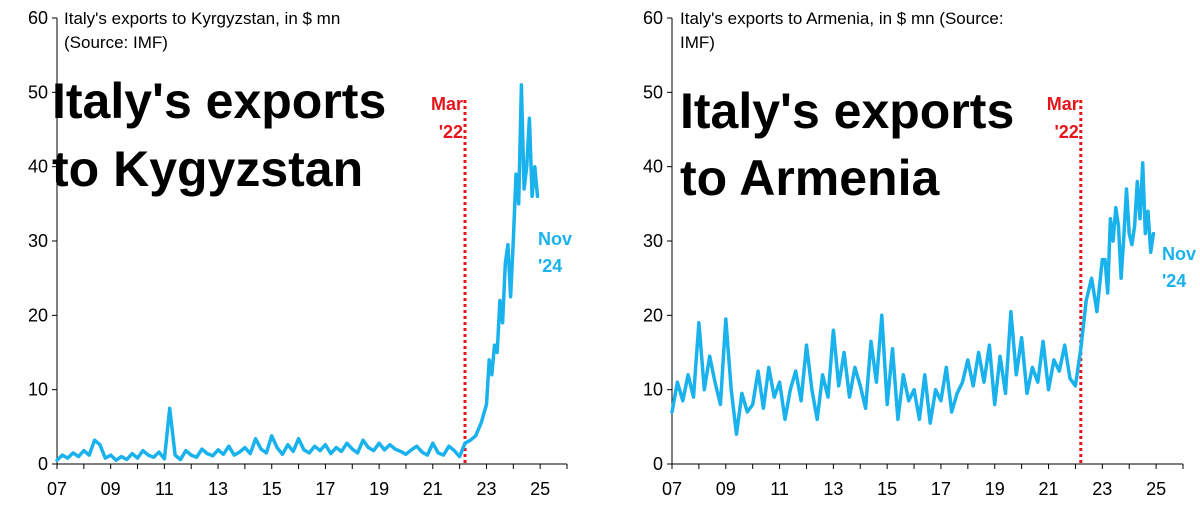 This screenshot has width=1200, height=505. I want to click on chart-subtitle-line2: (Source: IMF), so click(116, 42).